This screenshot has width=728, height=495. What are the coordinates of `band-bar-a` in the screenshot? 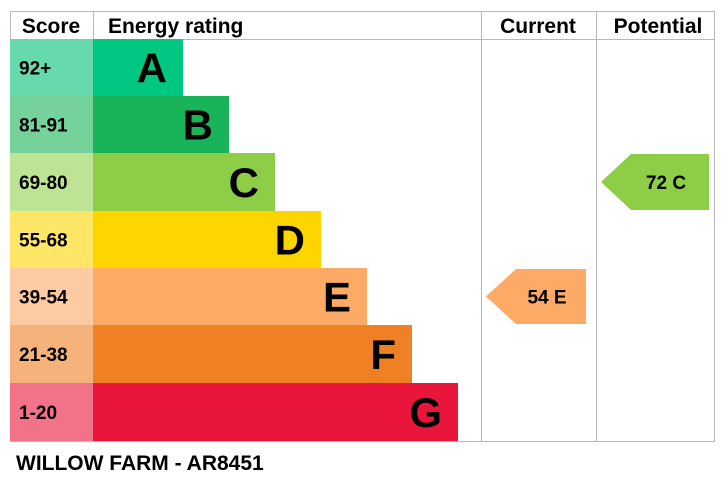 It's located at (138, 67).